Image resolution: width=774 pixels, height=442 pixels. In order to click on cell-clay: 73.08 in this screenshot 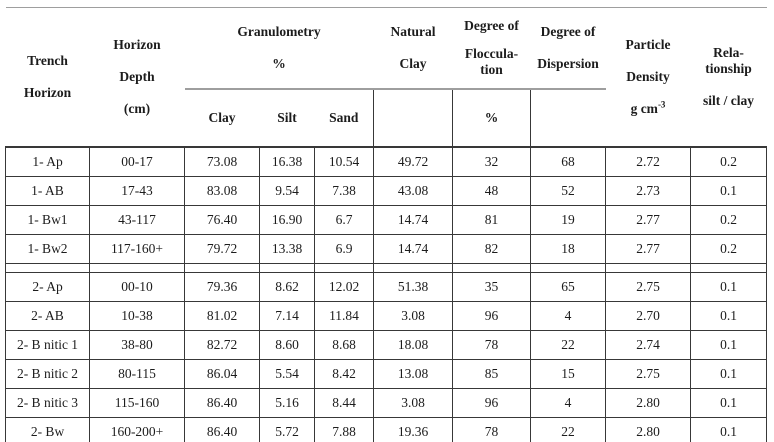, I will do `click(222, 161)`.